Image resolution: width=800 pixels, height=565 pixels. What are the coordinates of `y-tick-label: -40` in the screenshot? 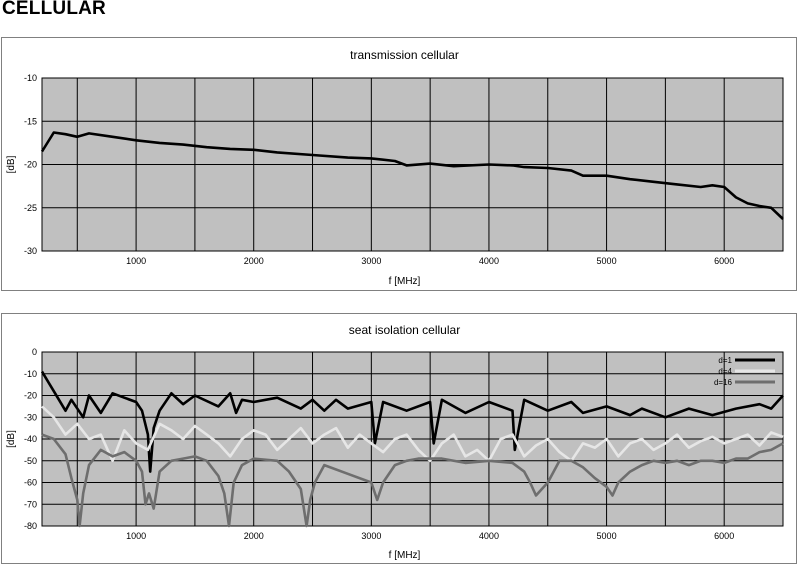 It's located at (30, 439).